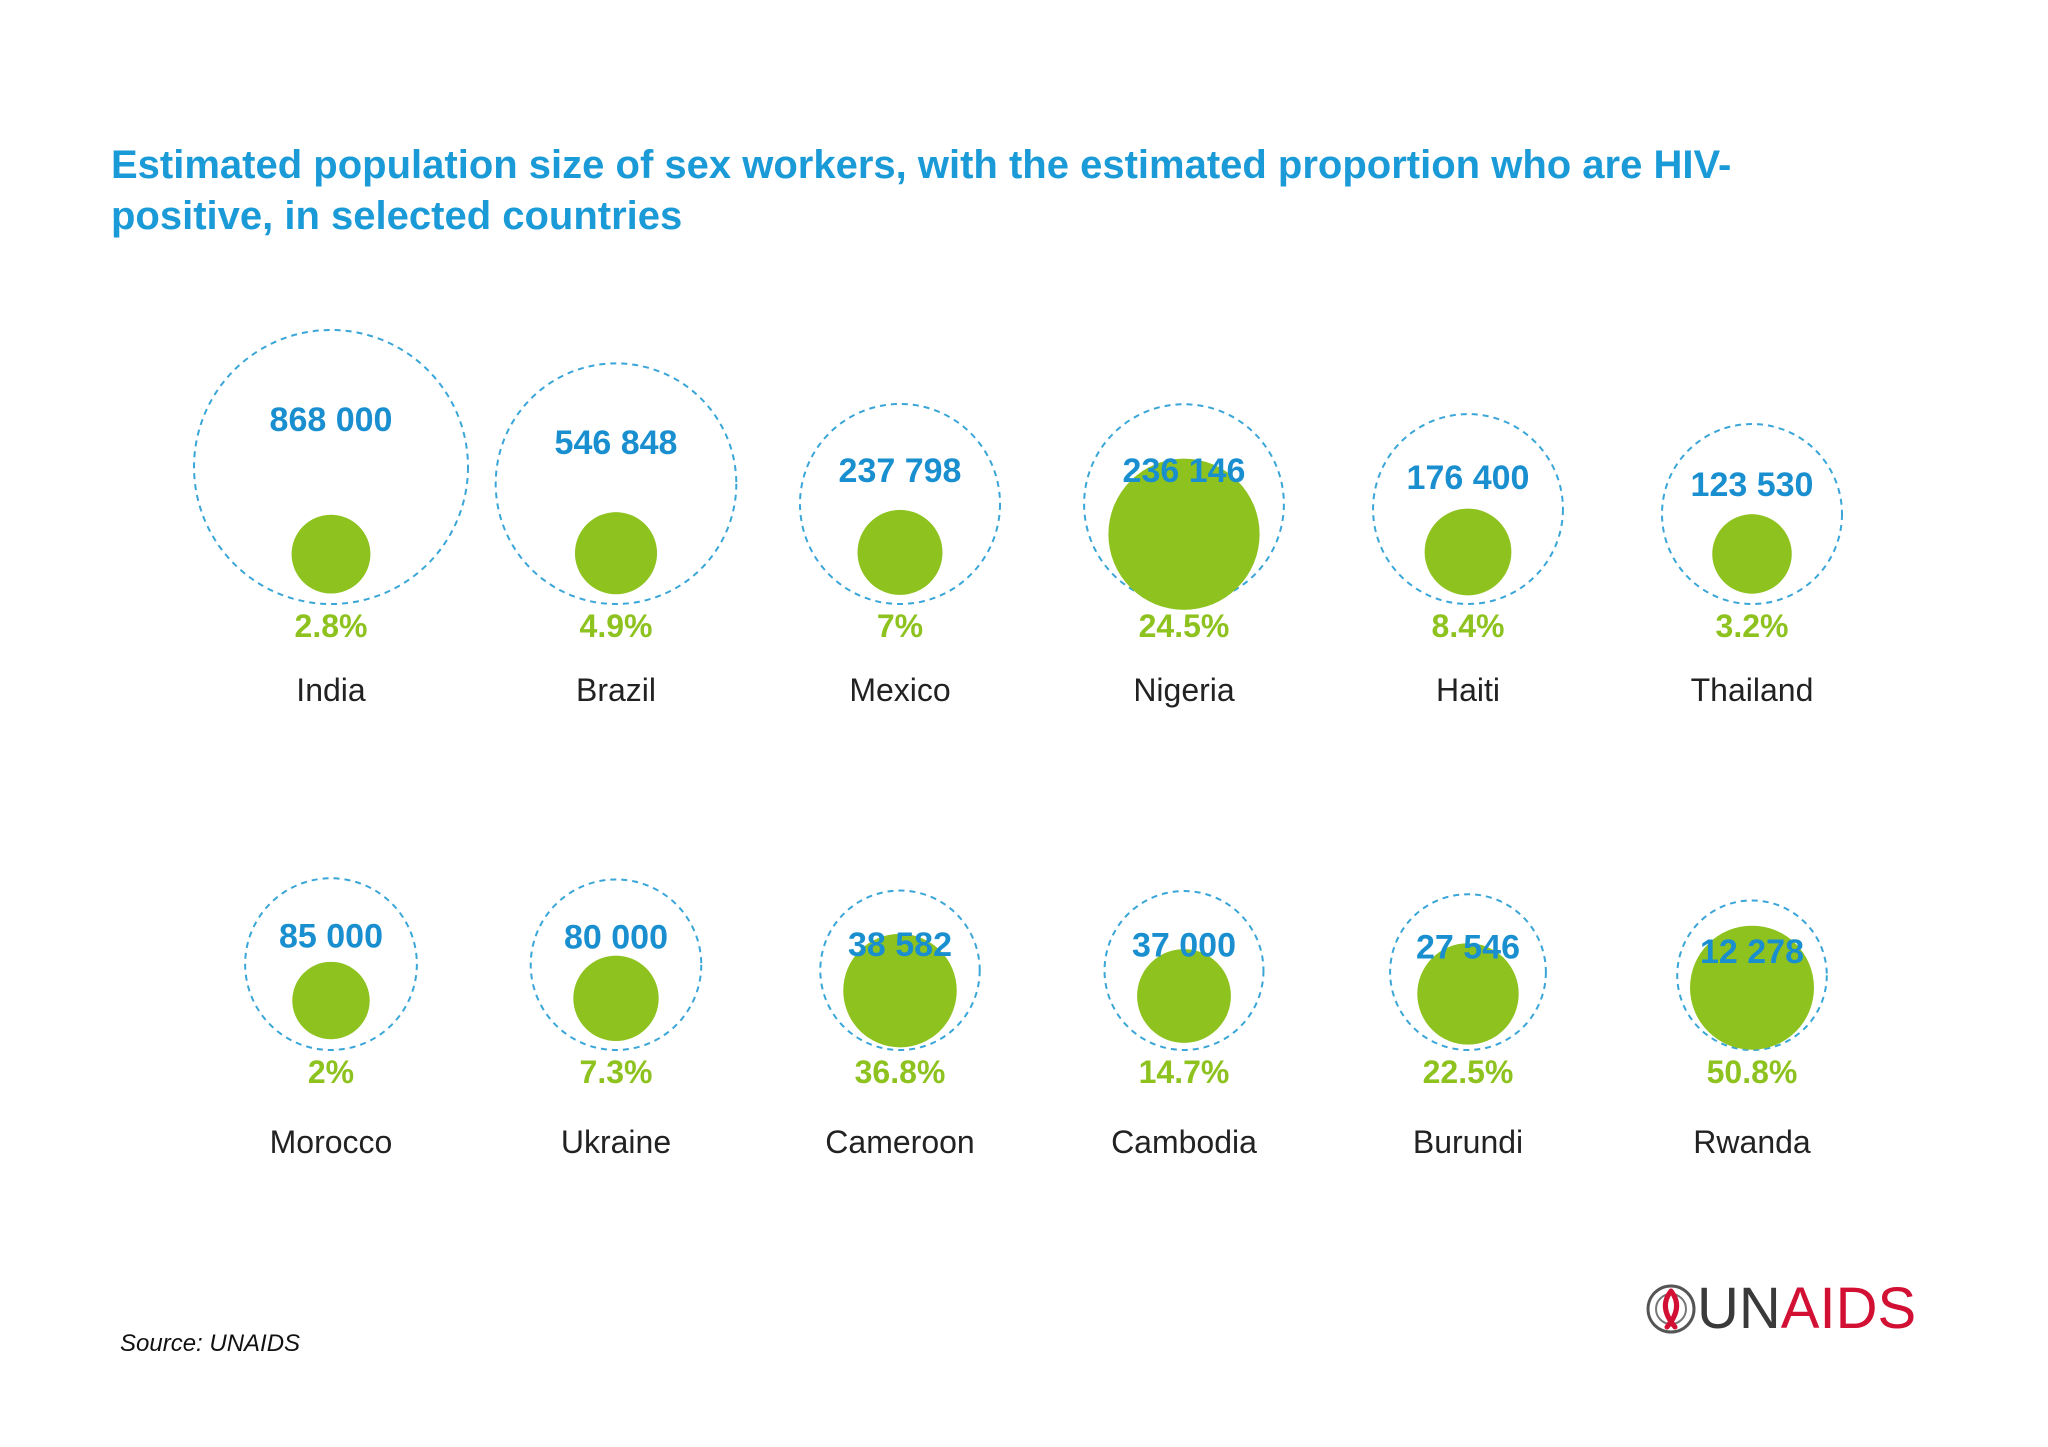 The width and height of the screenshot is (2048, 1447). What do you see at coordinates (1184, 1142) in the screenshot?
I see `country-label: Cambodia` at bounding box center [1184, 1142].